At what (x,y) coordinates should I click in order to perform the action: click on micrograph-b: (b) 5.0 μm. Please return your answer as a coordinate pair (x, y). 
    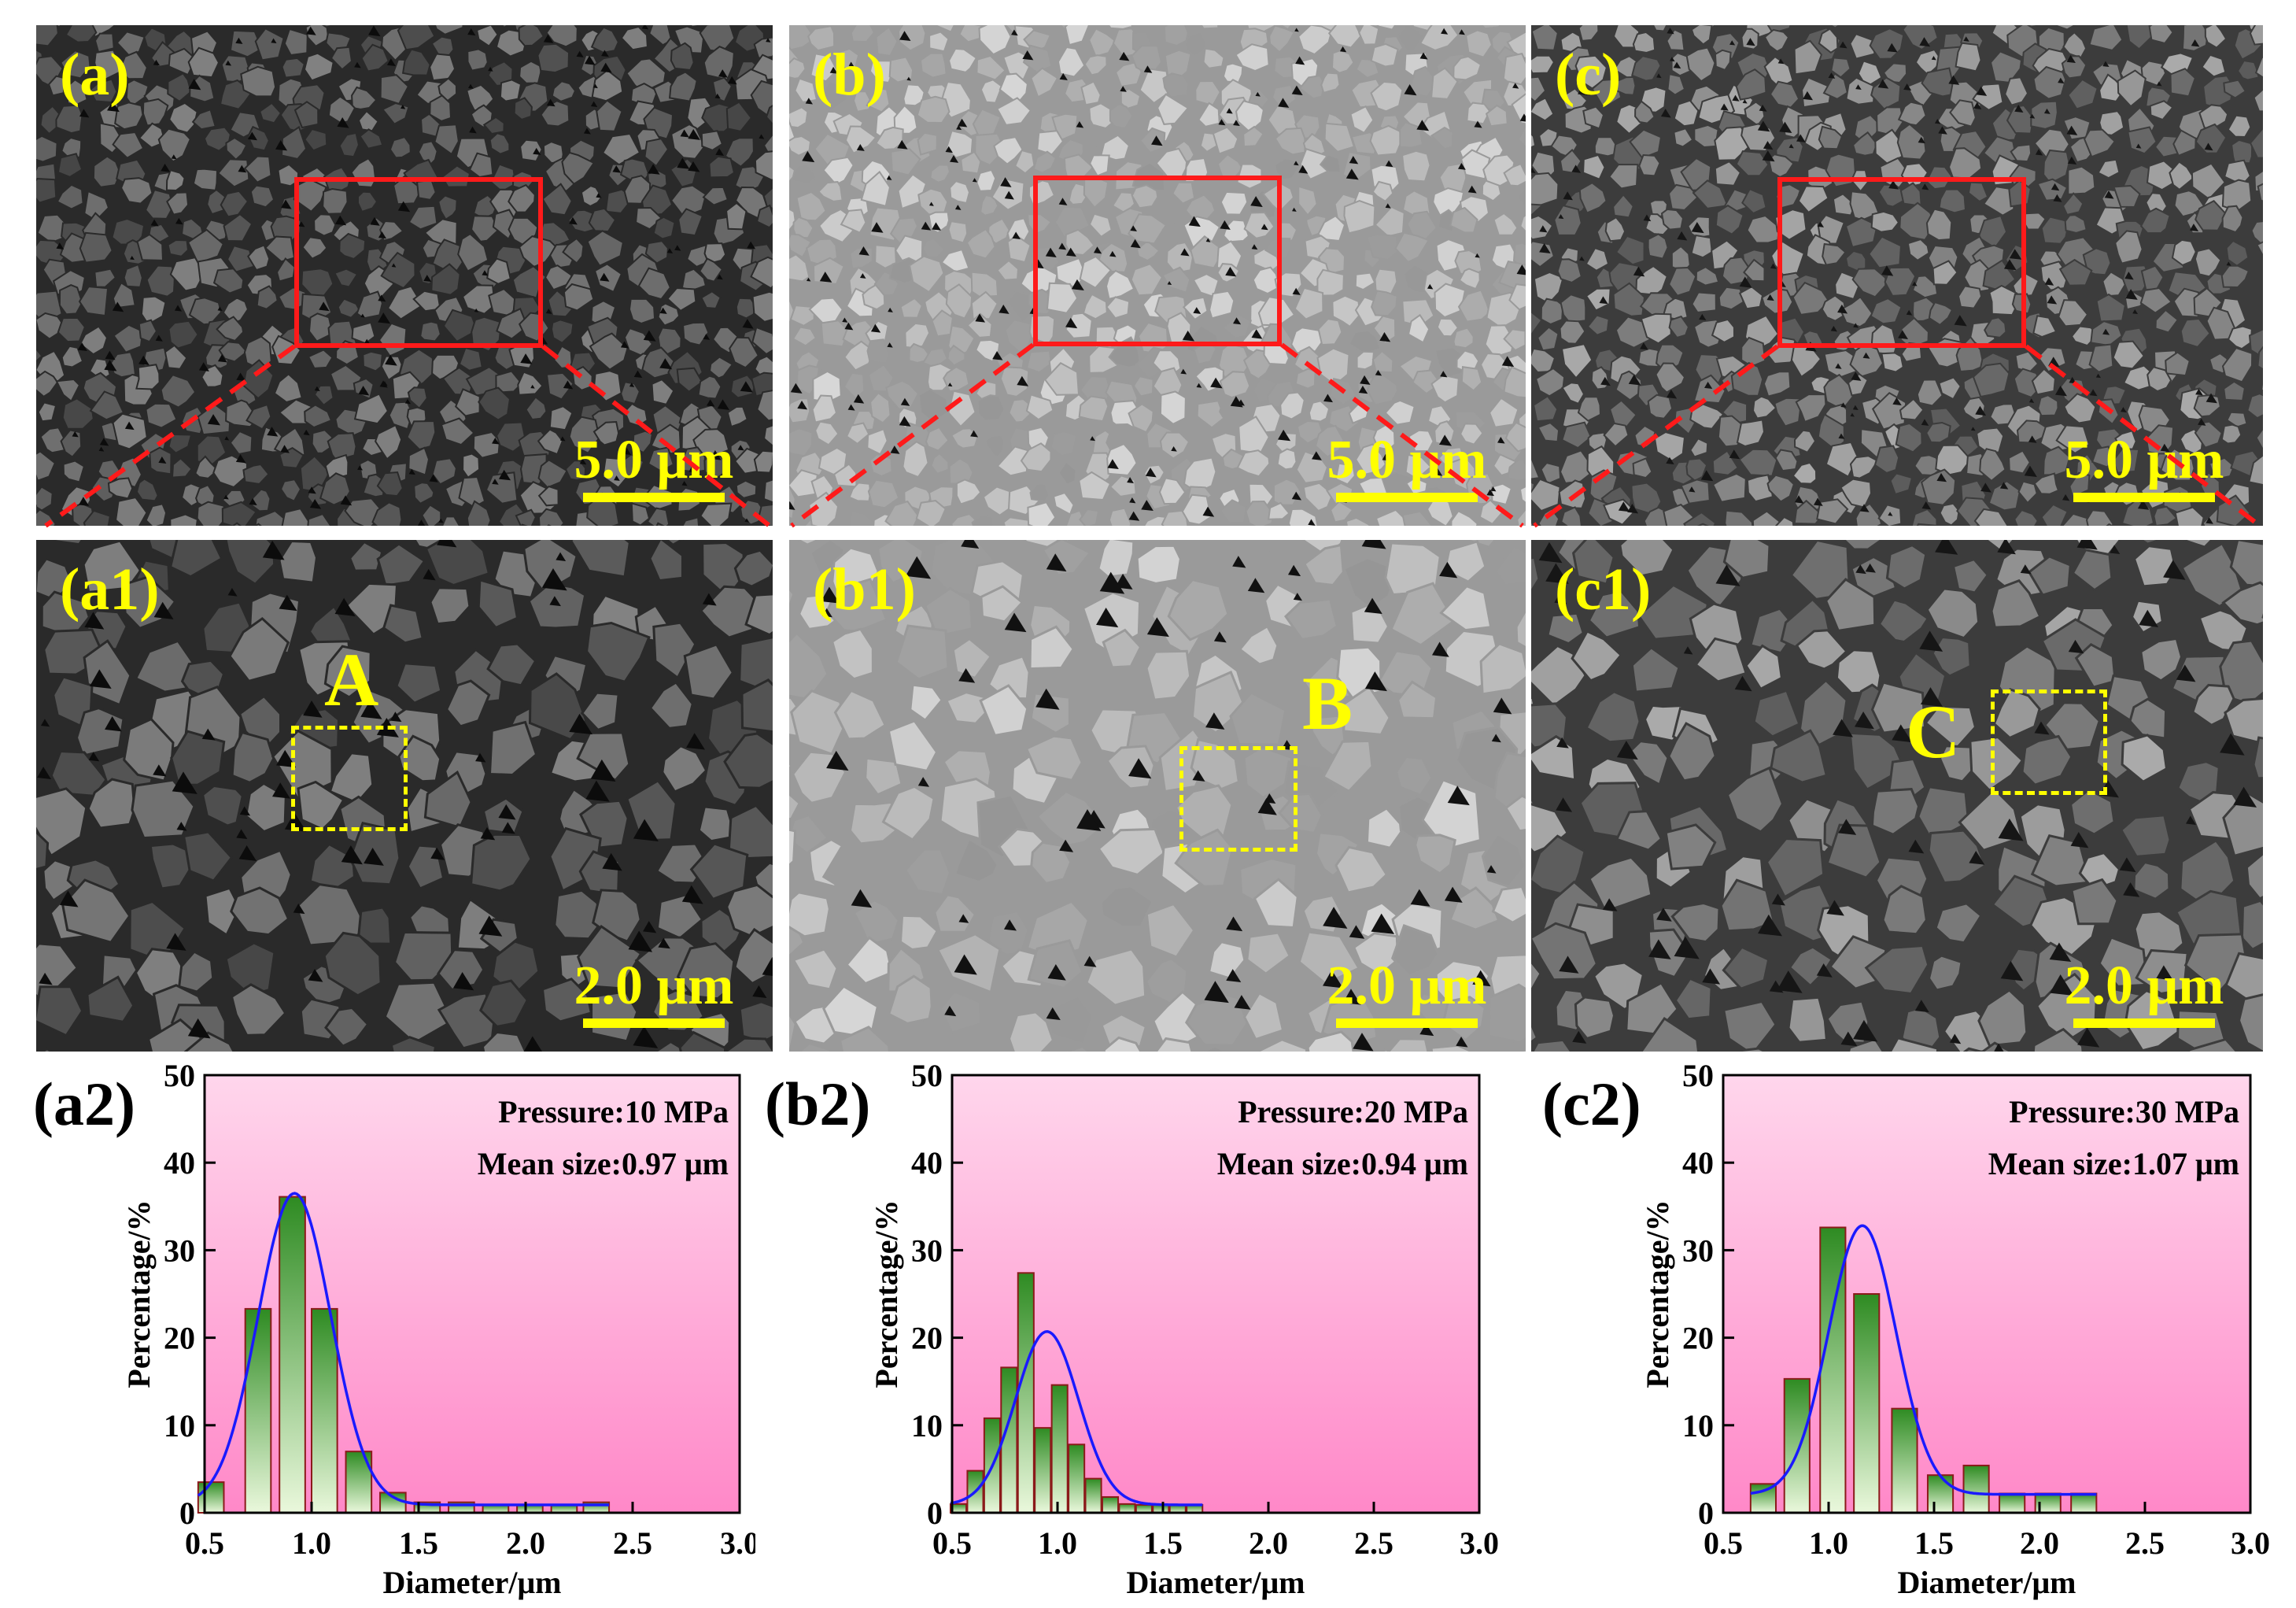
    Looking at the image, I should click on (1157, 275).